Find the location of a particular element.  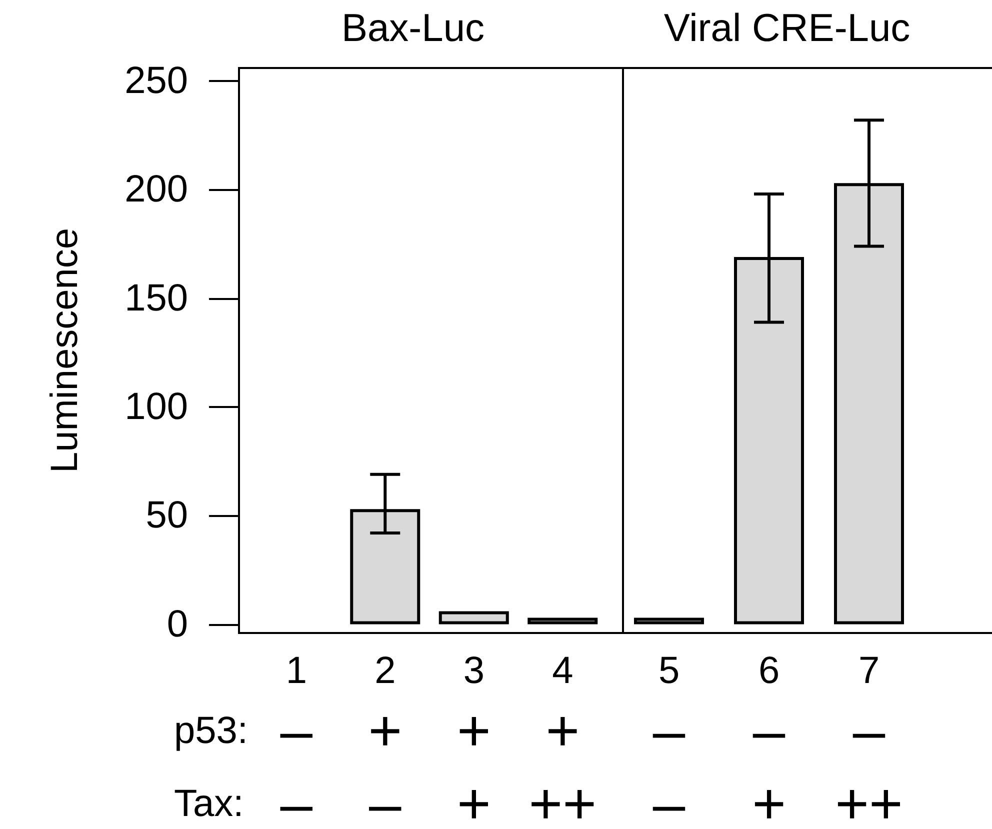

chart-title: Bax-Luc is located at coordinates (413, 28).